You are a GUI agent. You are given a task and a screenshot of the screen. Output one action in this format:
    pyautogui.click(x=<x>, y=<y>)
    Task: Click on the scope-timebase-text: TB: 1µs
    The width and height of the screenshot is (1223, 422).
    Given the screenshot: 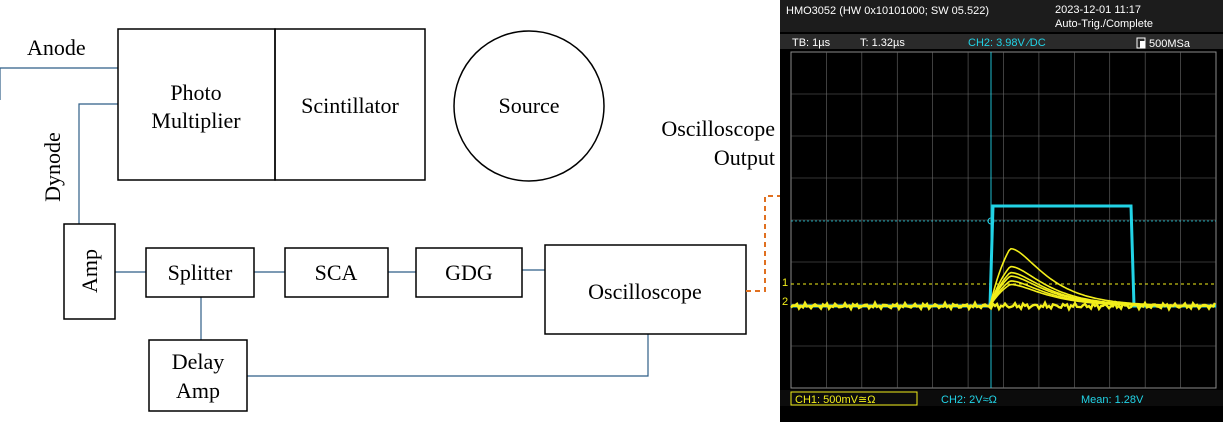 What is the action you would take?
    pyautogui.click(x=811, y=43)
    